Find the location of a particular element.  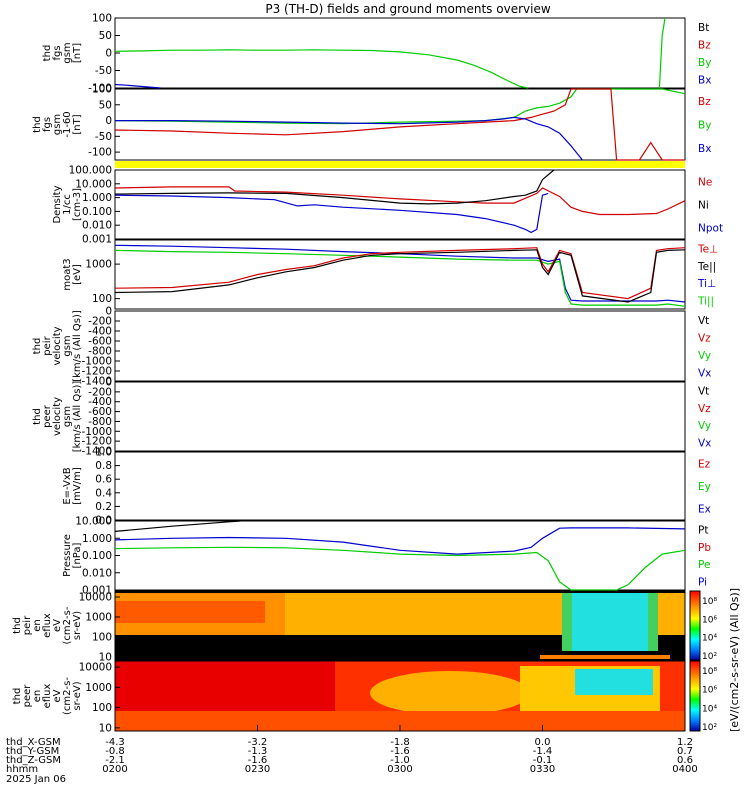

spectrogram-cyan-region is located at coordinates (610, 622).